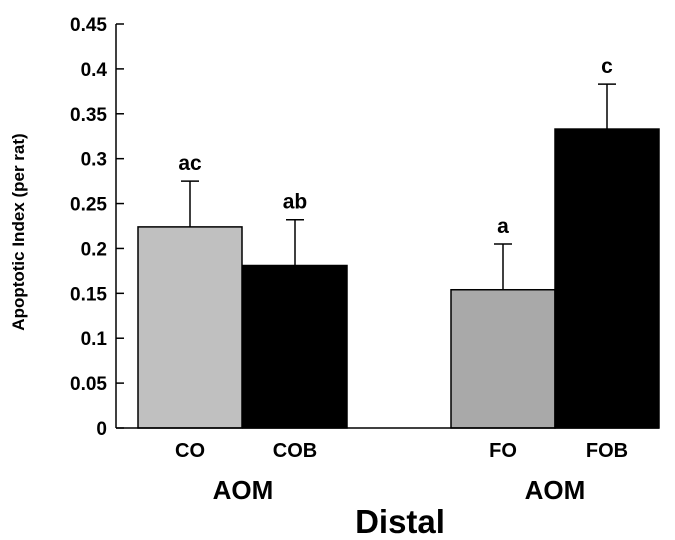 Image resolution: width=675 pixels, height=540 pixels. I want to click on significance-label-fob: c, so click(607, 66).